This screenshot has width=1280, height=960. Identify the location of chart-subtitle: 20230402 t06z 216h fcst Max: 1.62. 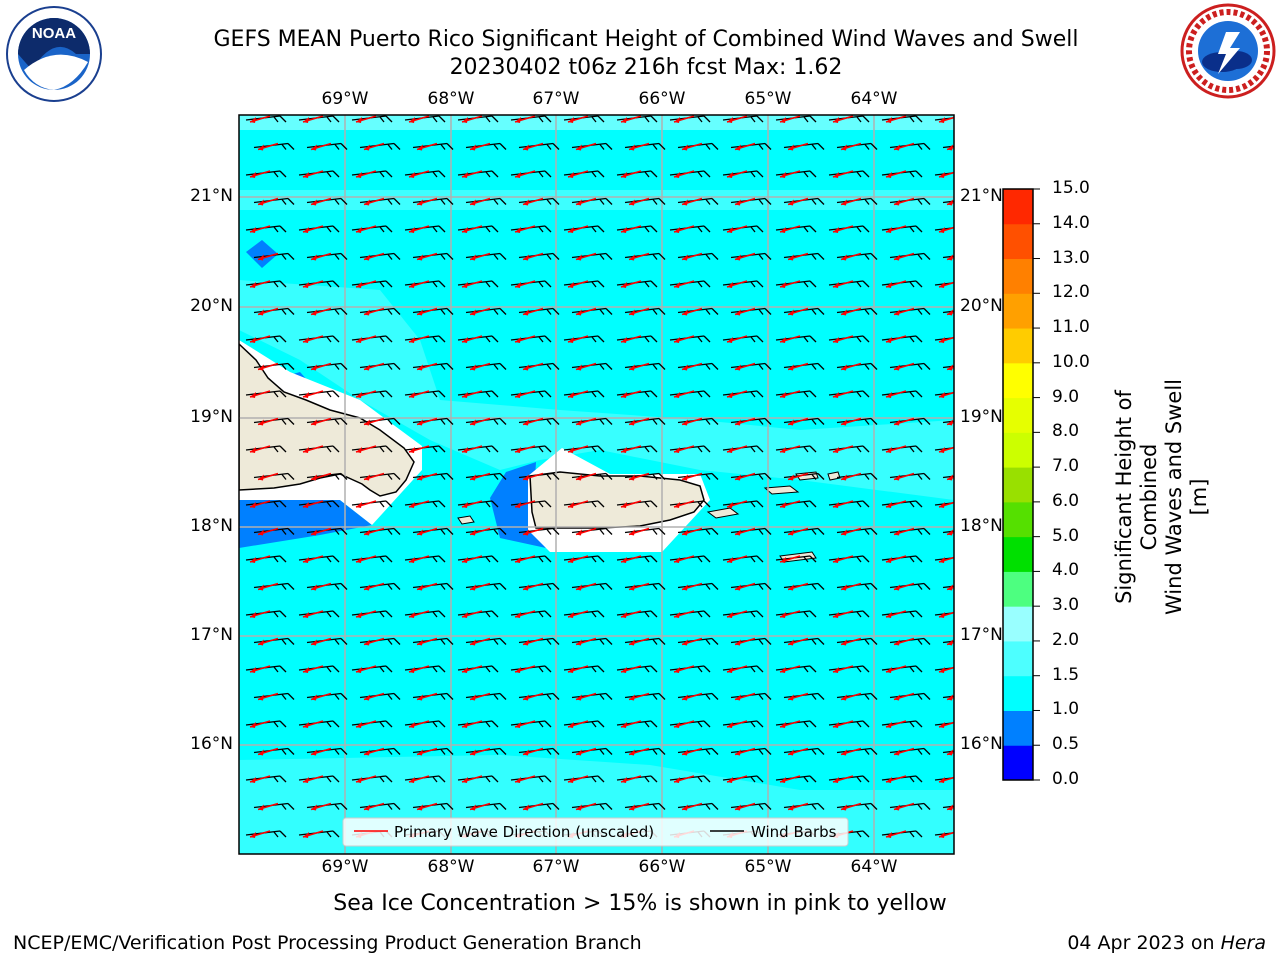
(646, 67).